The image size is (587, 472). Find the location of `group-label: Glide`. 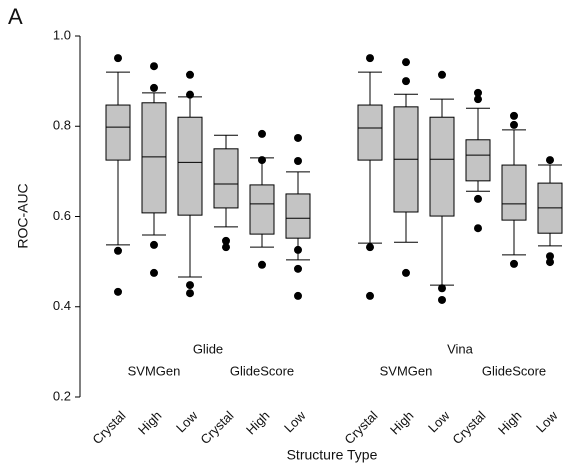

group-label: Glide is located at coordinates (208, 348).